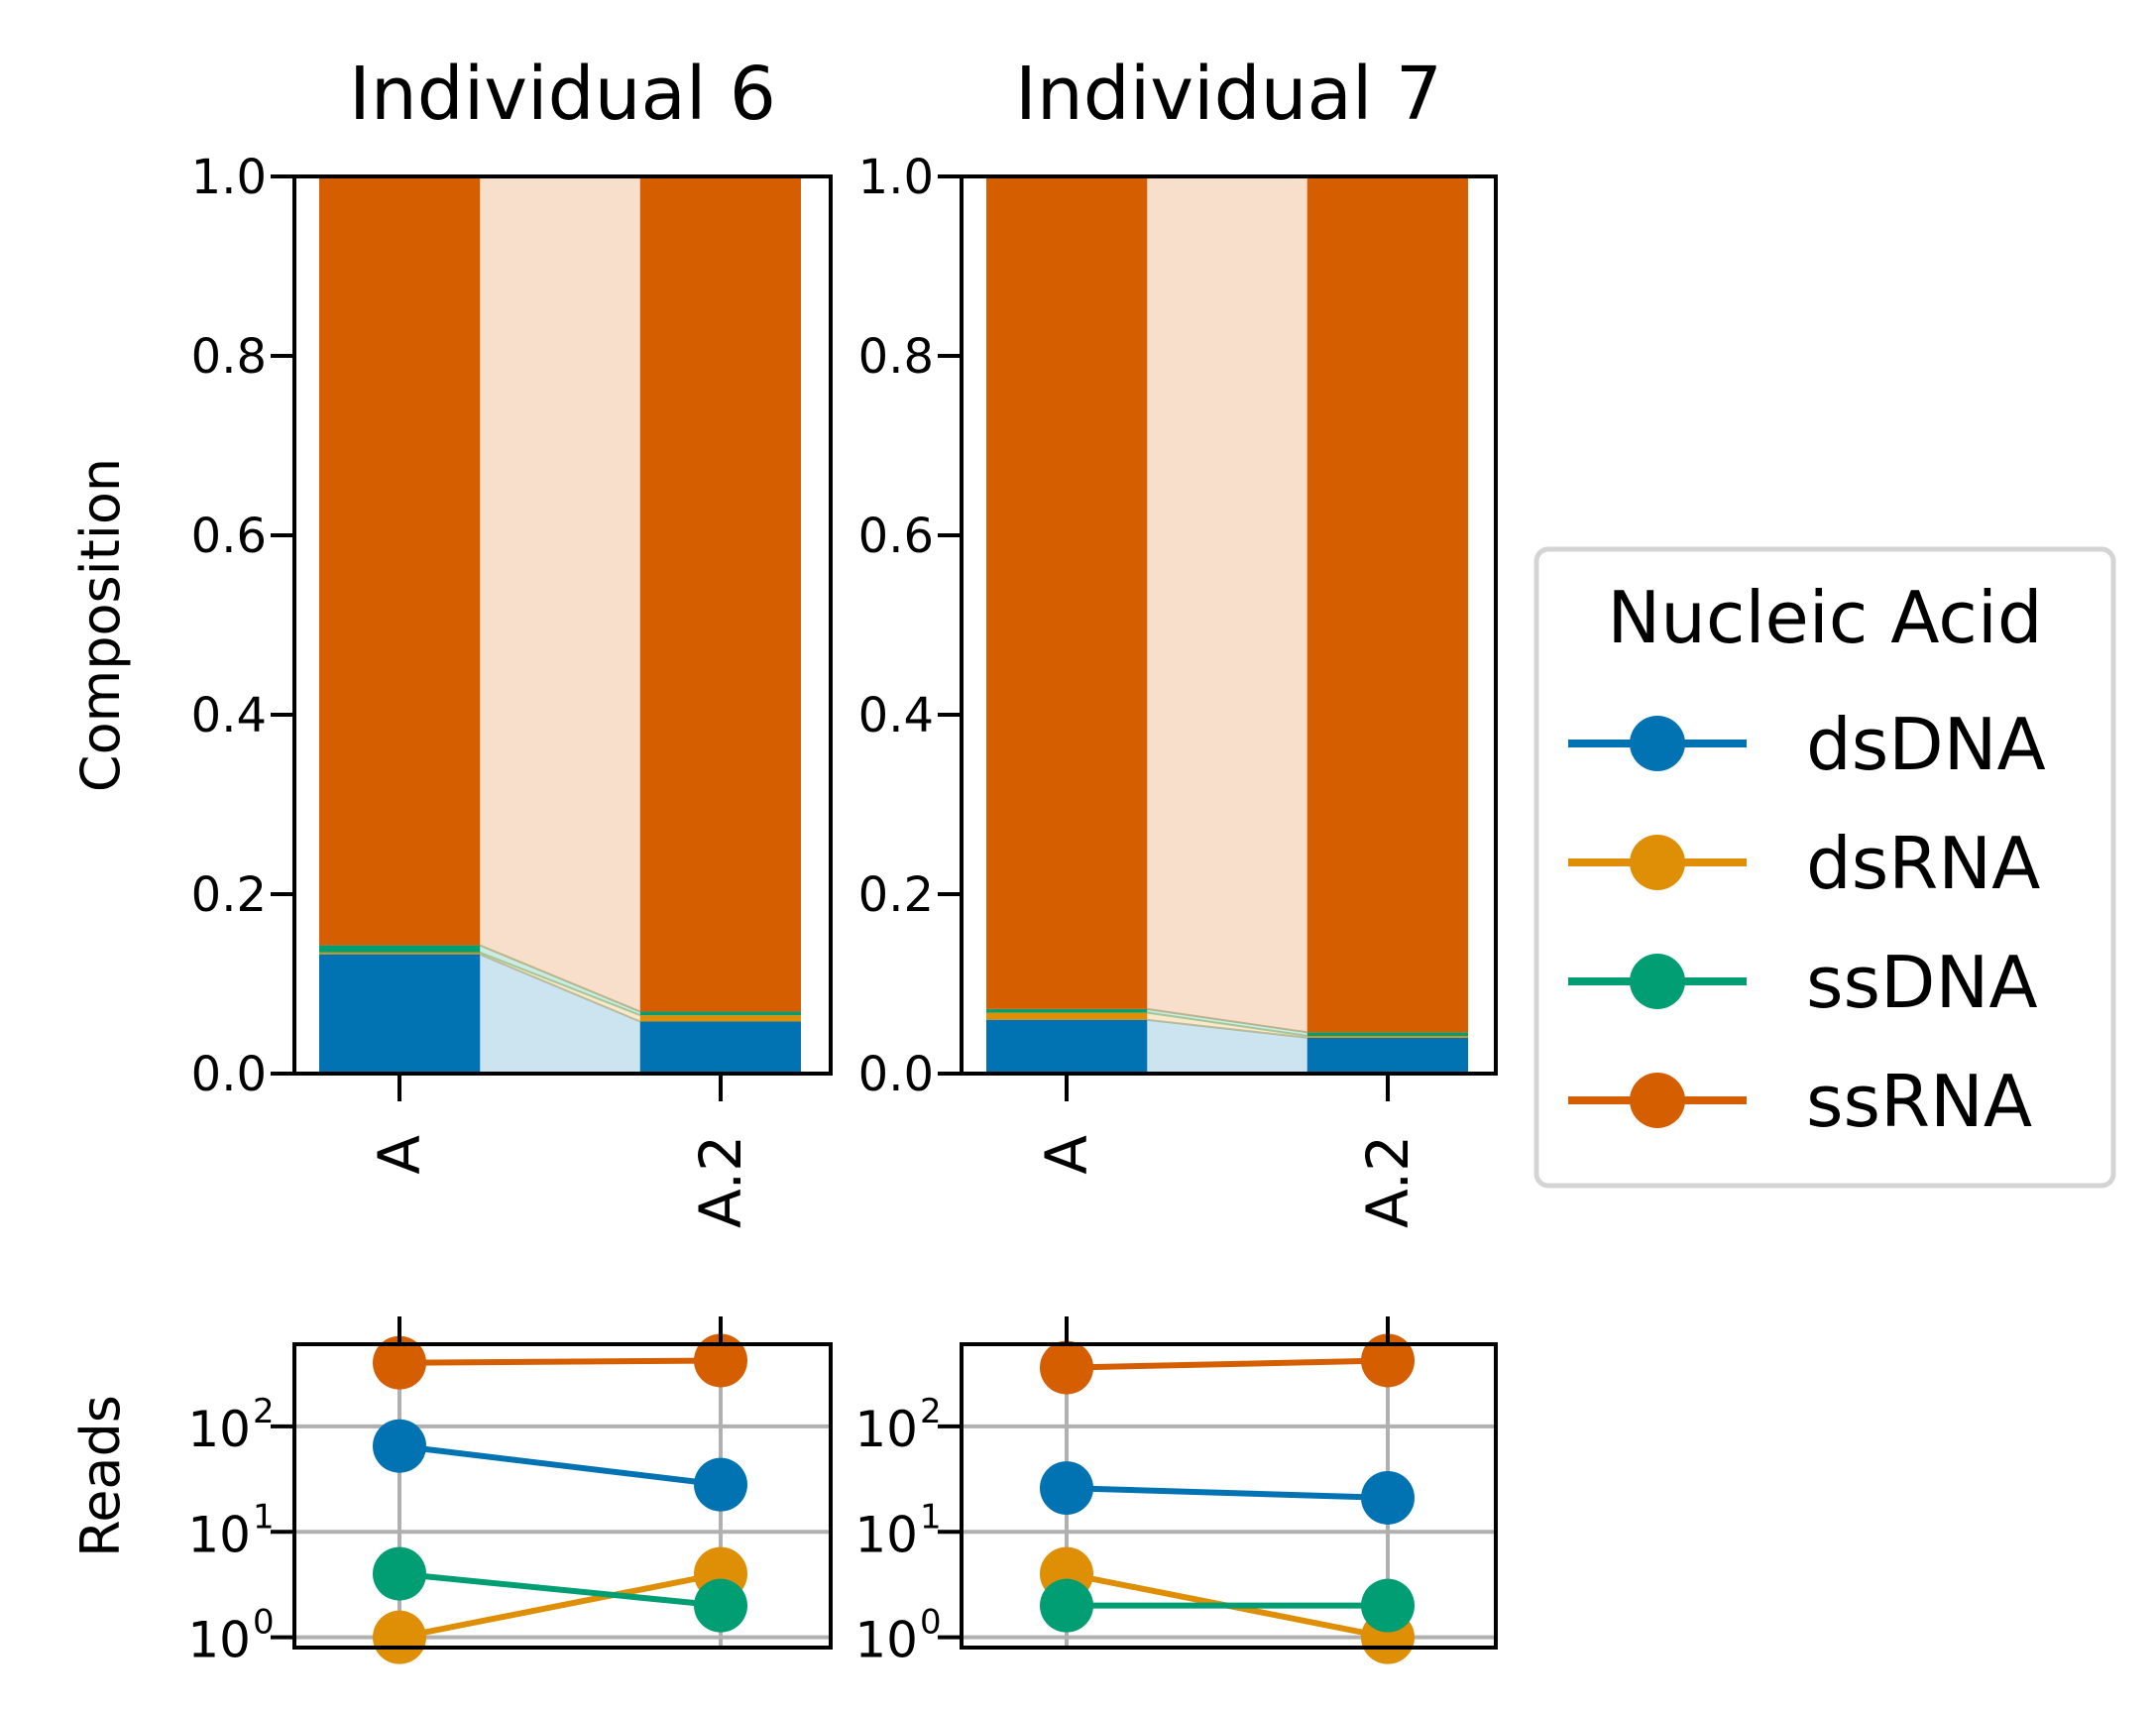 This screenshot has width=2156, height=1711. I want to click on panel-title: Individual 6, so click(562, 94).